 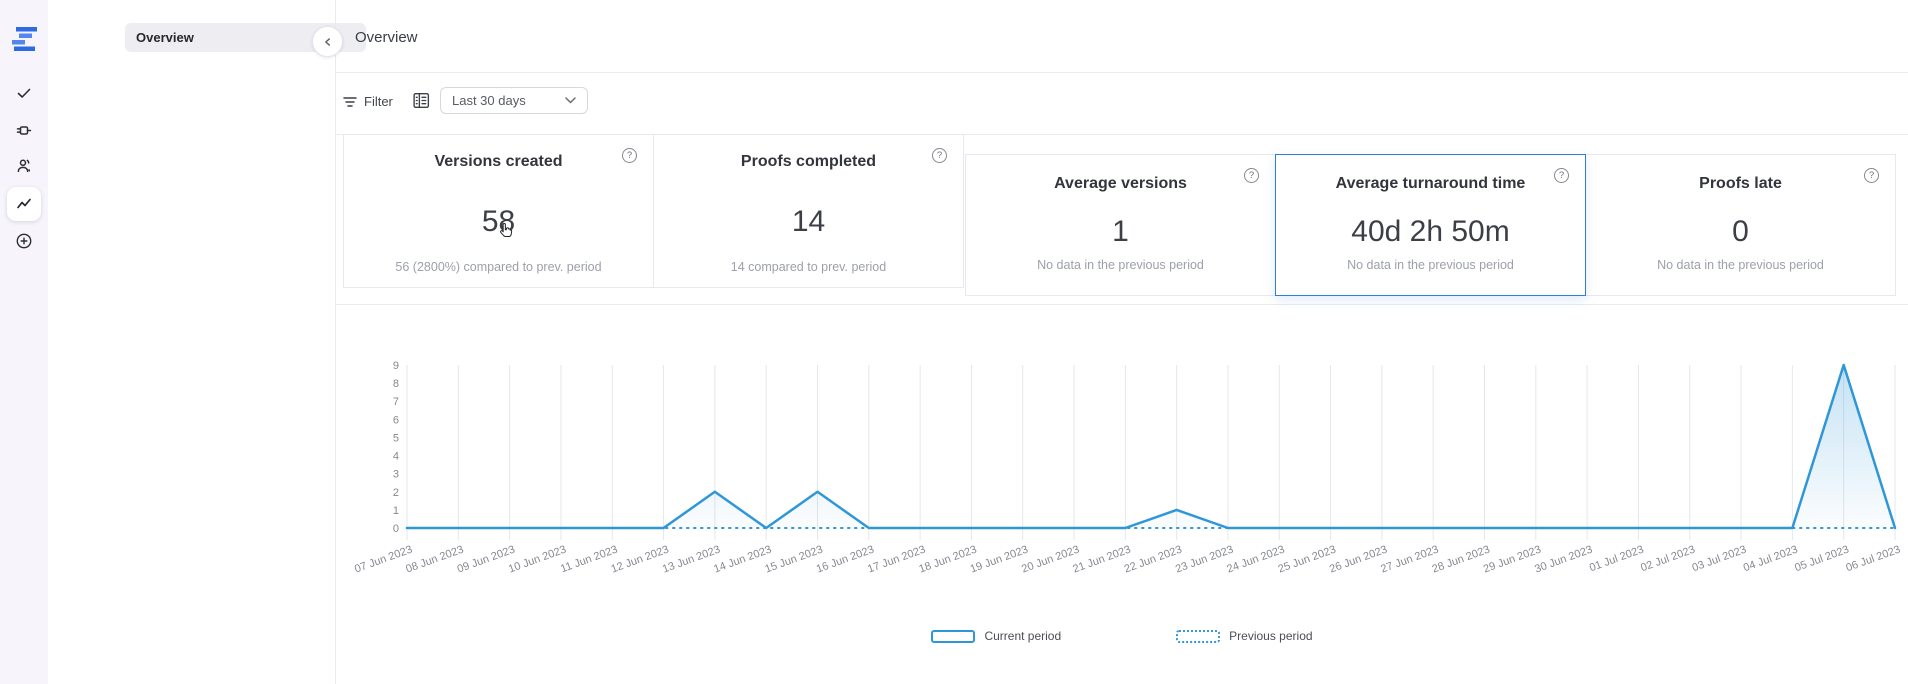 I want to click on filter-icon, so click(x=350, y=101).